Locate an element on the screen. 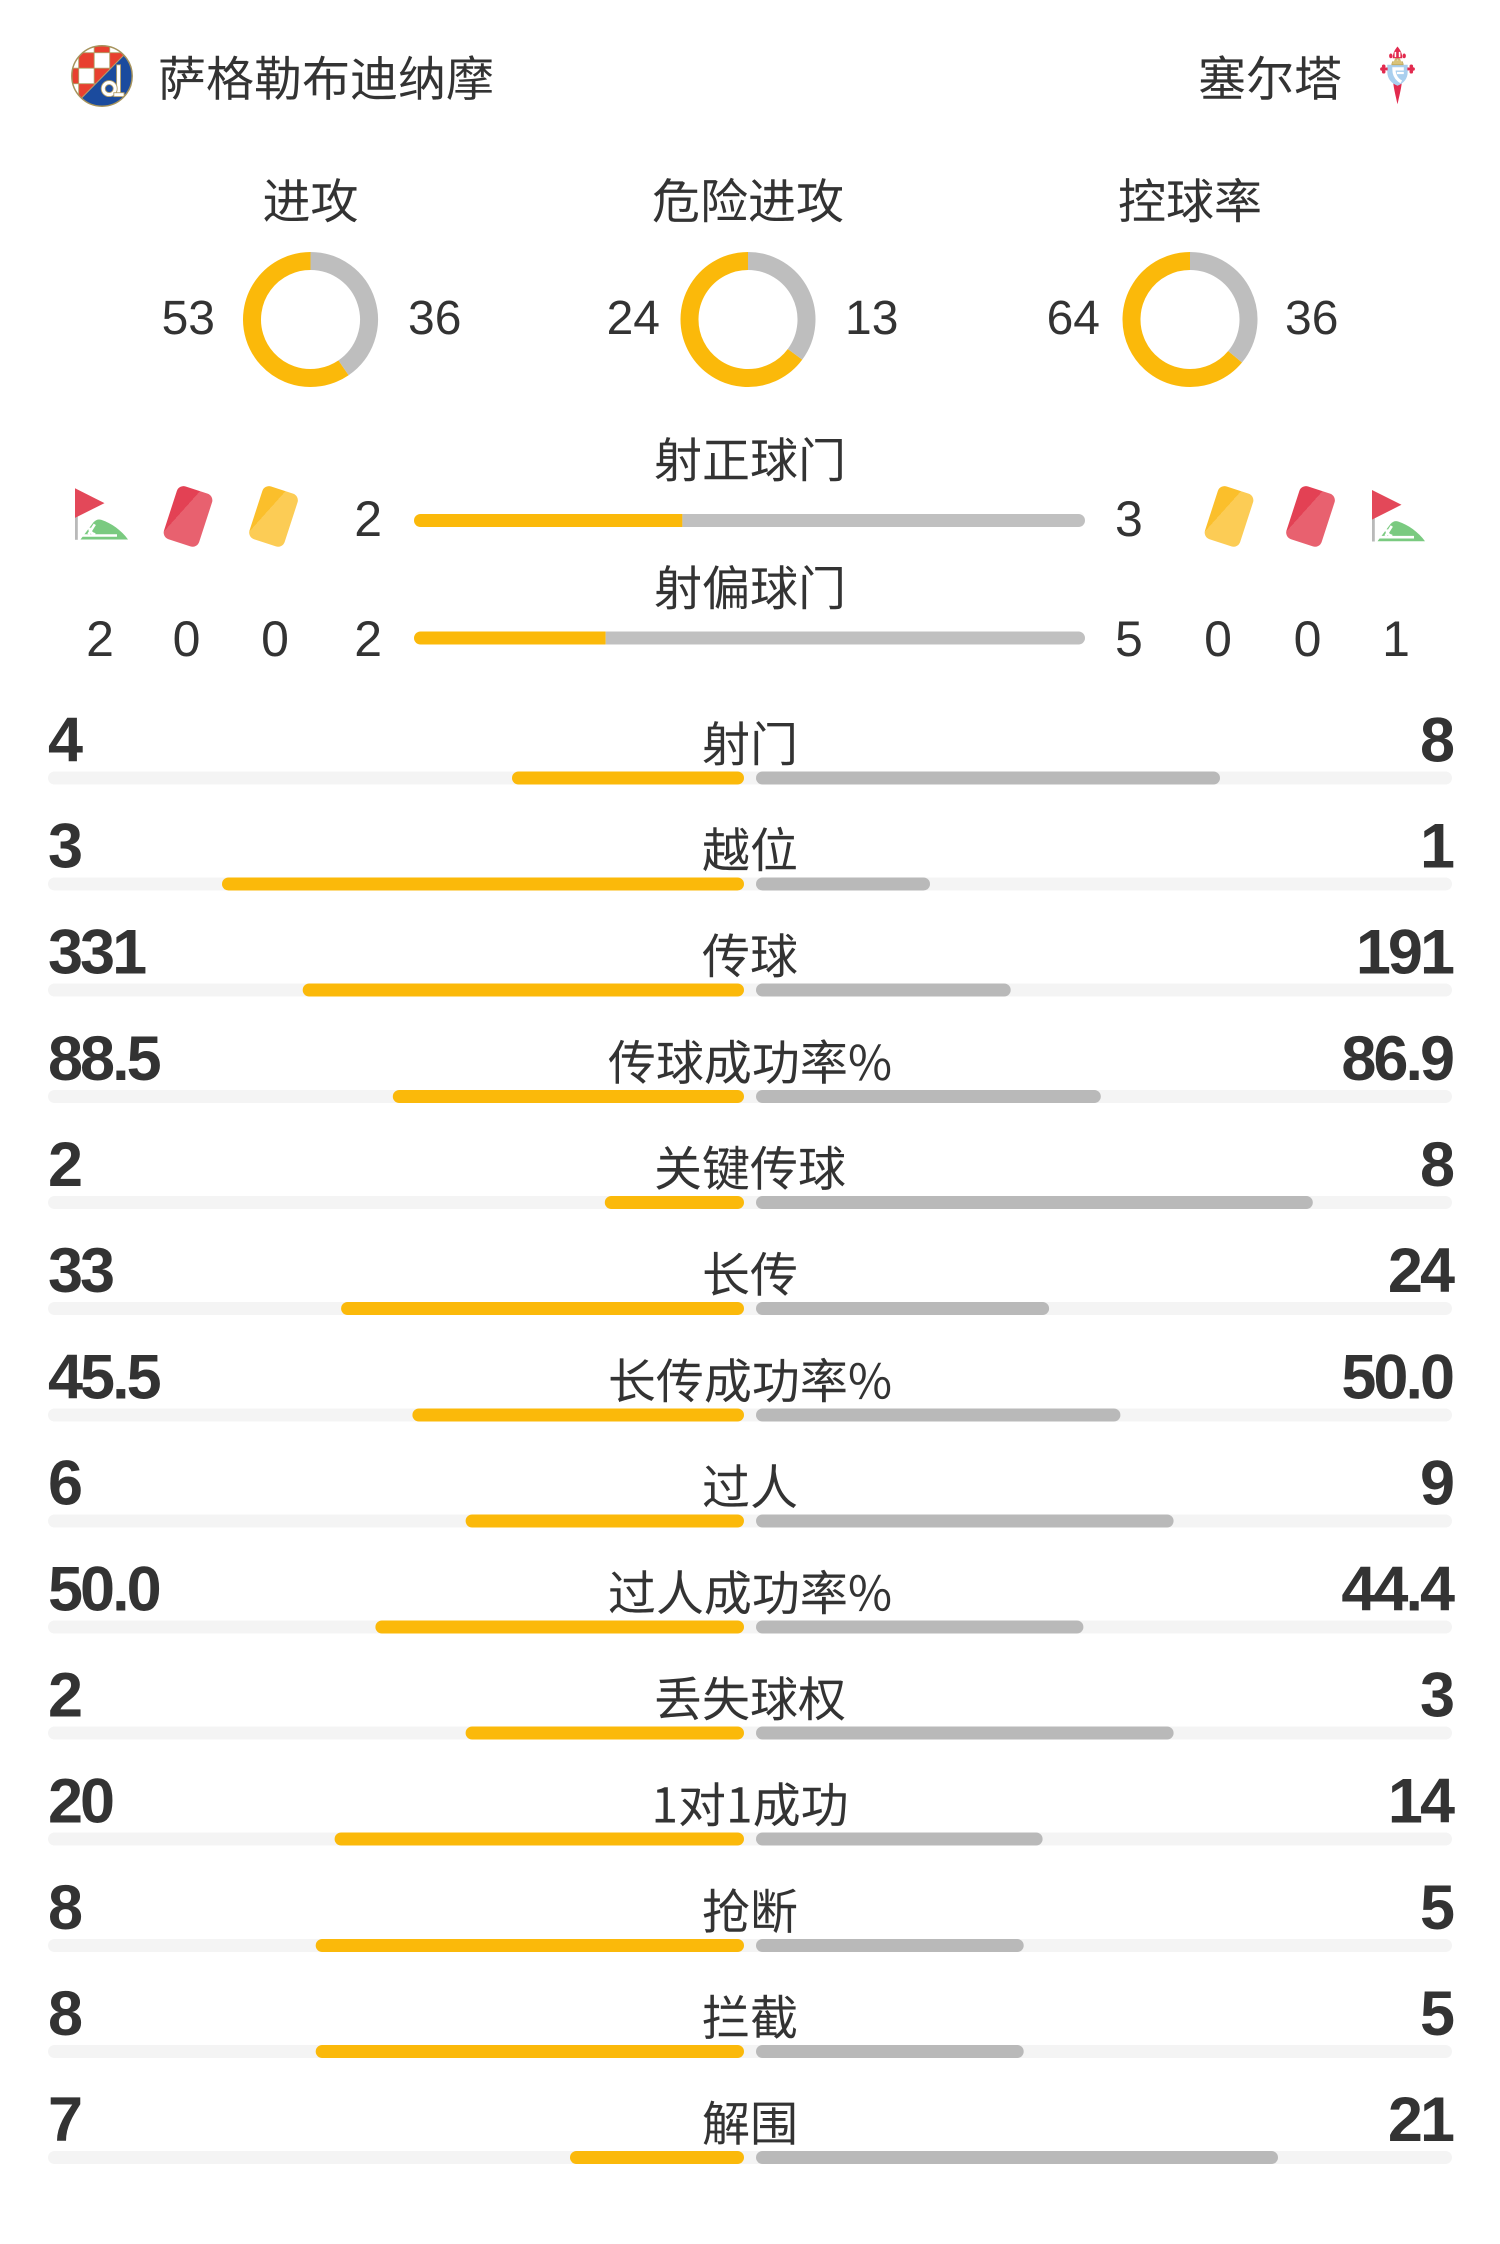  svg-text: 6 is located at coordinates (64, 1484).